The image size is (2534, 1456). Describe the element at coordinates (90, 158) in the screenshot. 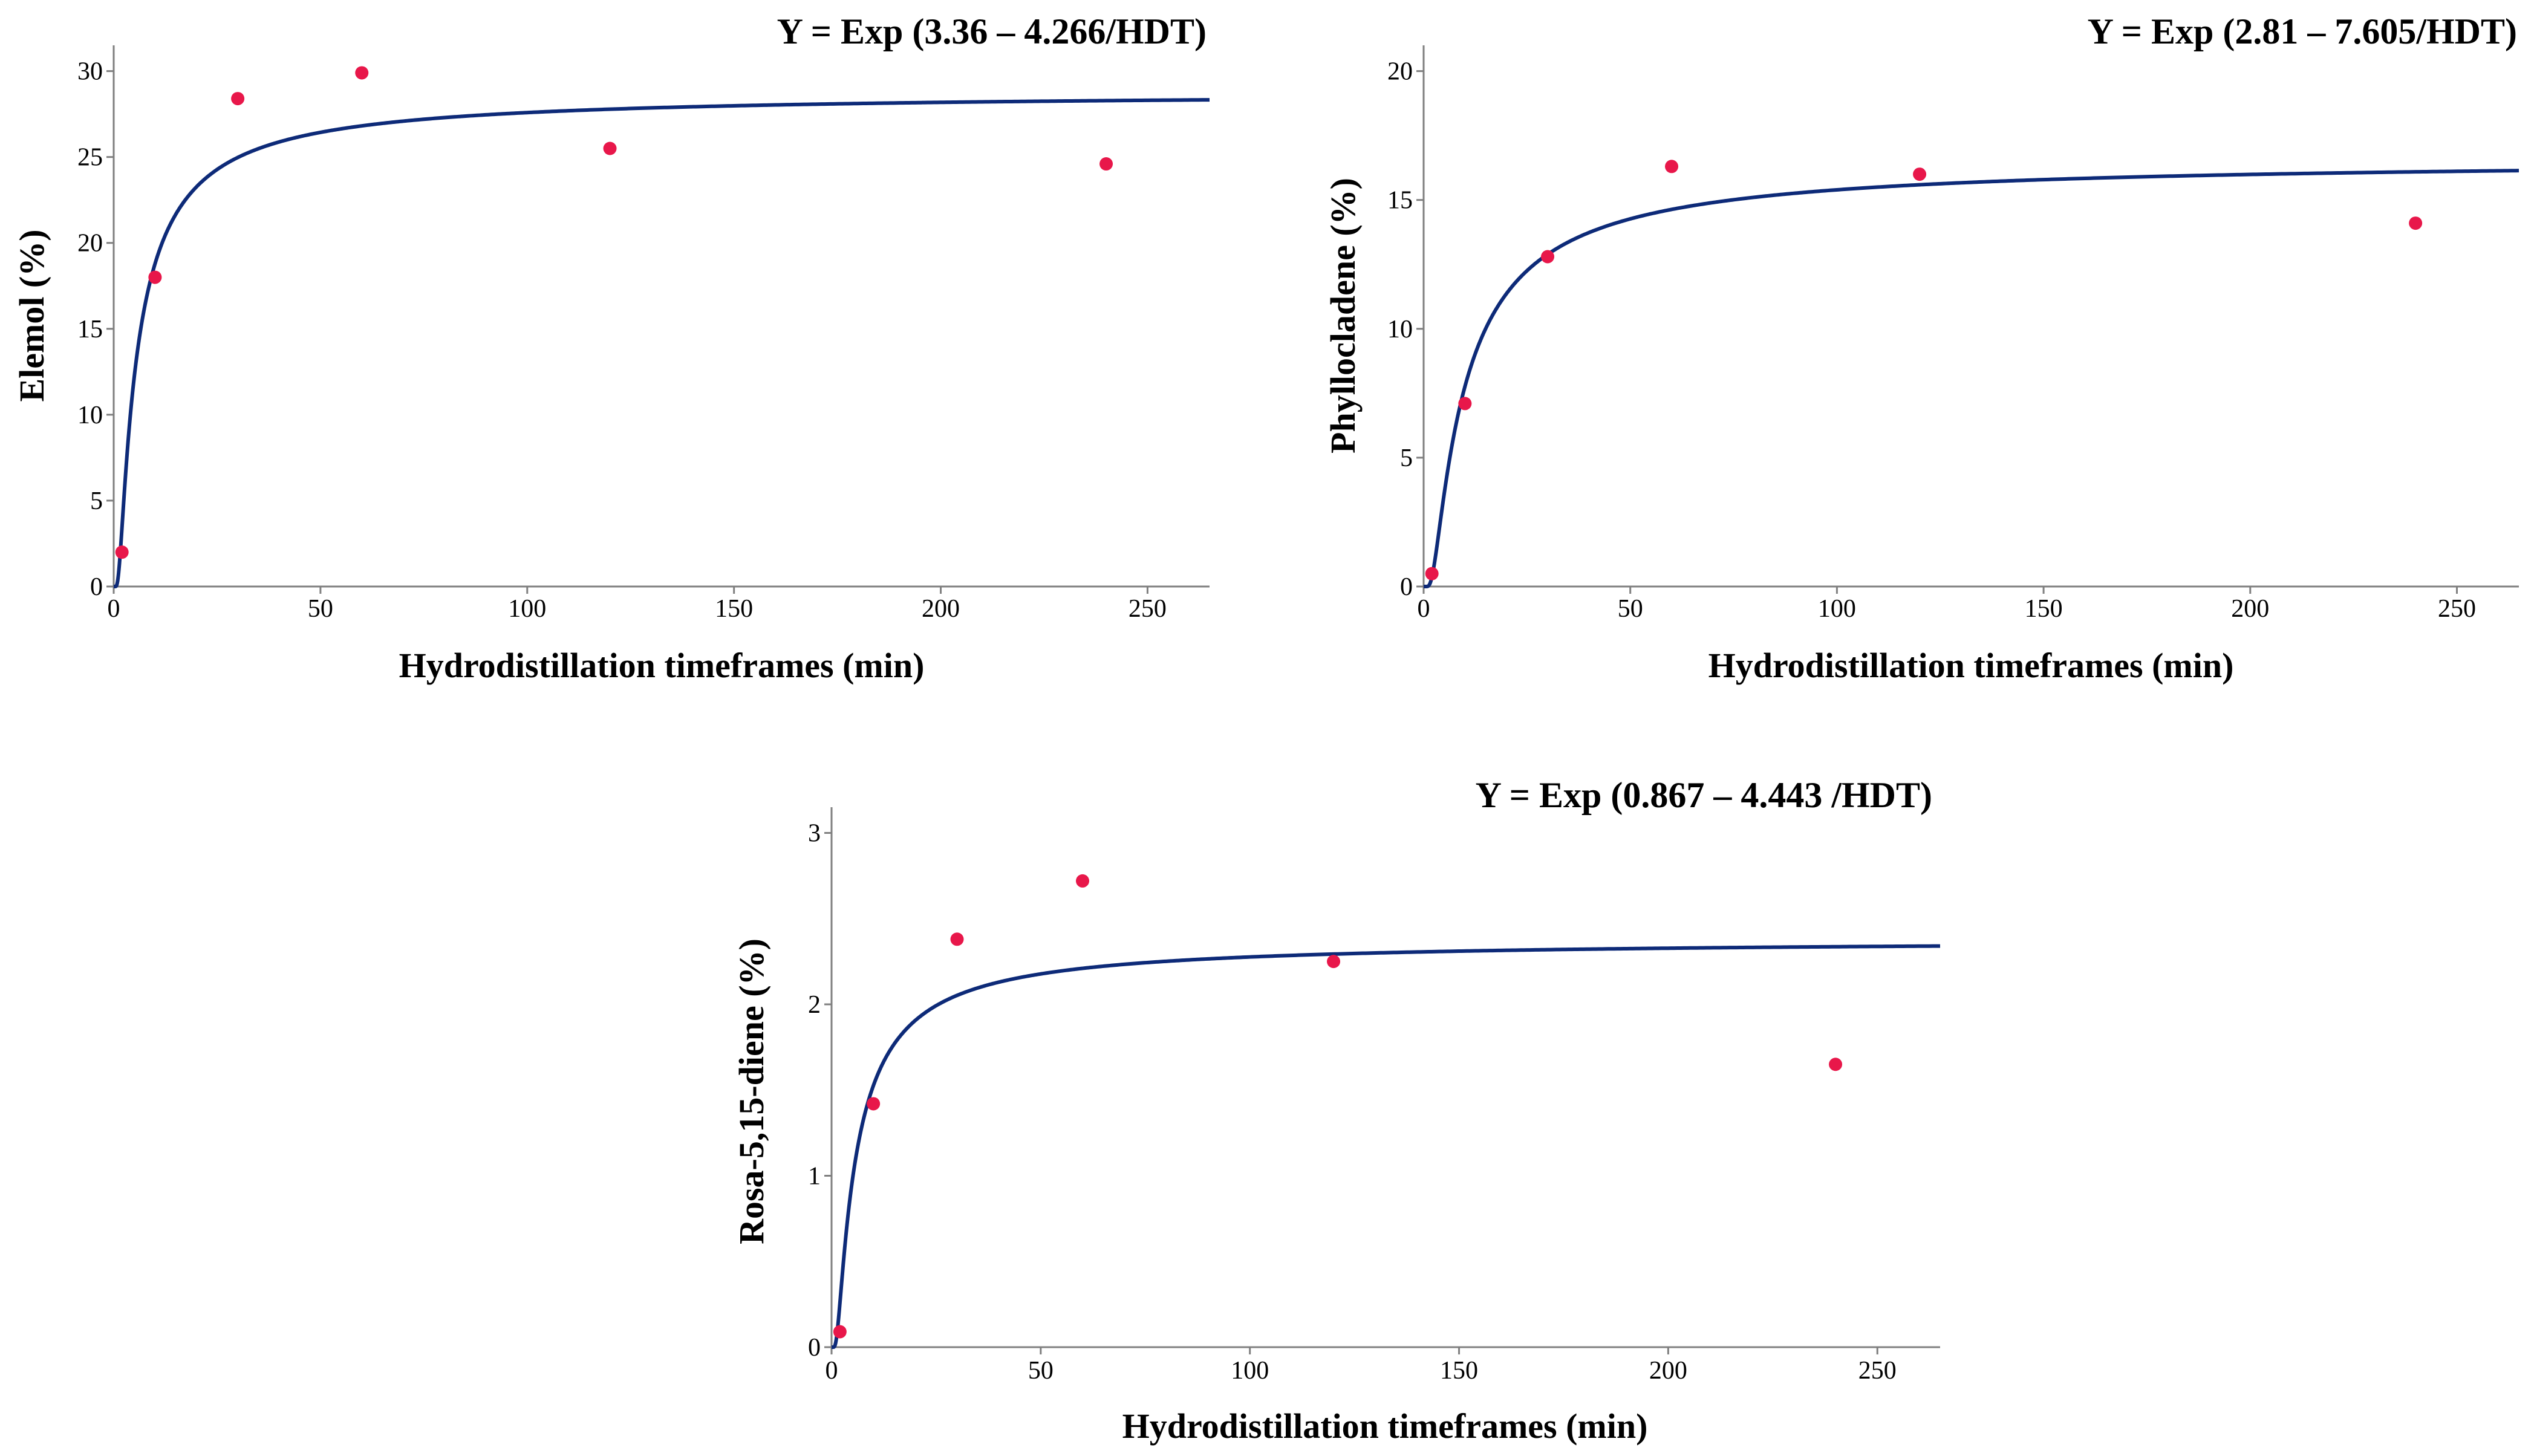

I see `y-tick-label: 25` at that location.